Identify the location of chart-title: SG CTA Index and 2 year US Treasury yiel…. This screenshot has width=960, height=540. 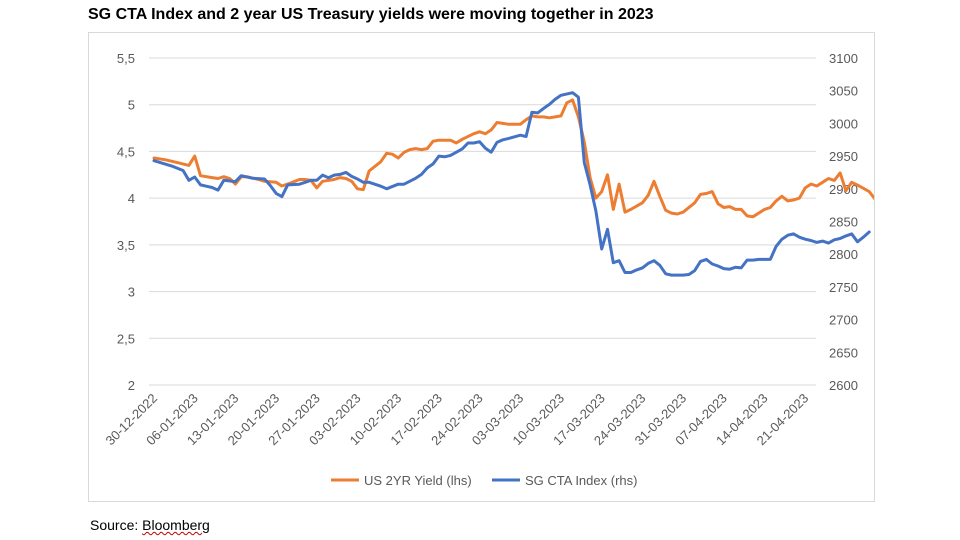
(371, 14).